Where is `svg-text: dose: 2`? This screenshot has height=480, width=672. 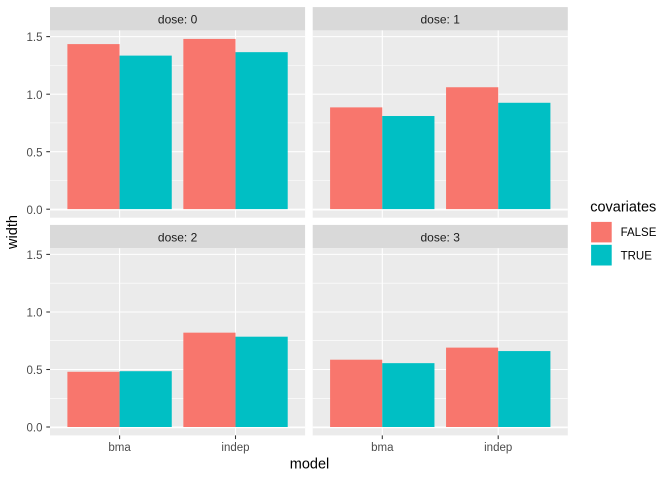 svg-text: dose: 2 is located at coordinates (178, 237).